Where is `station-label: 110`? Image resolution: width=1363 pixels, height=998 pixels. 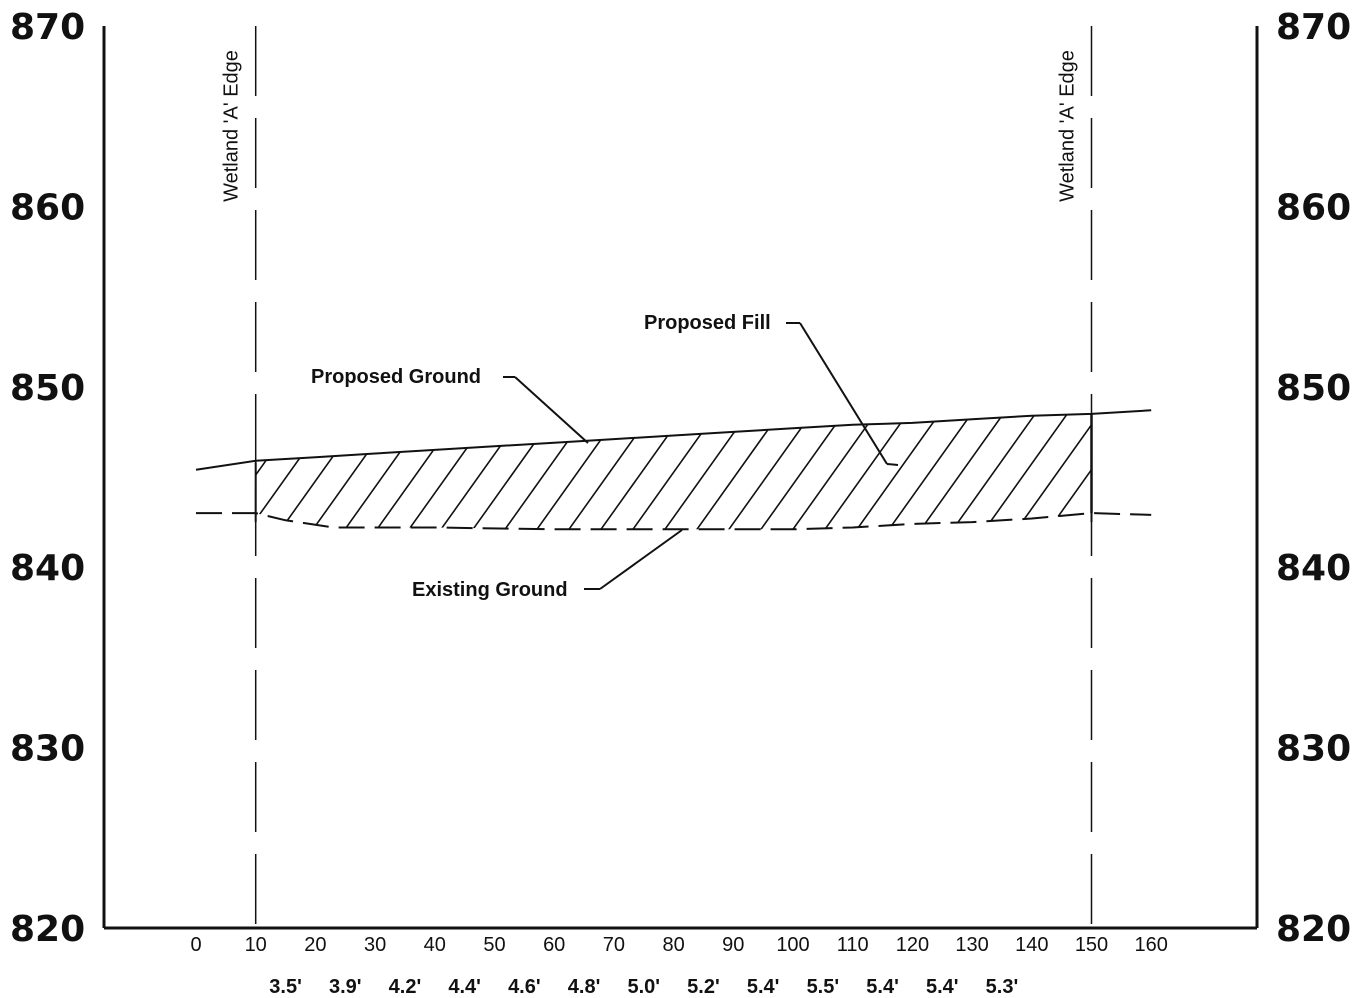 station-label: 110 is located at coordinates (853, 945).